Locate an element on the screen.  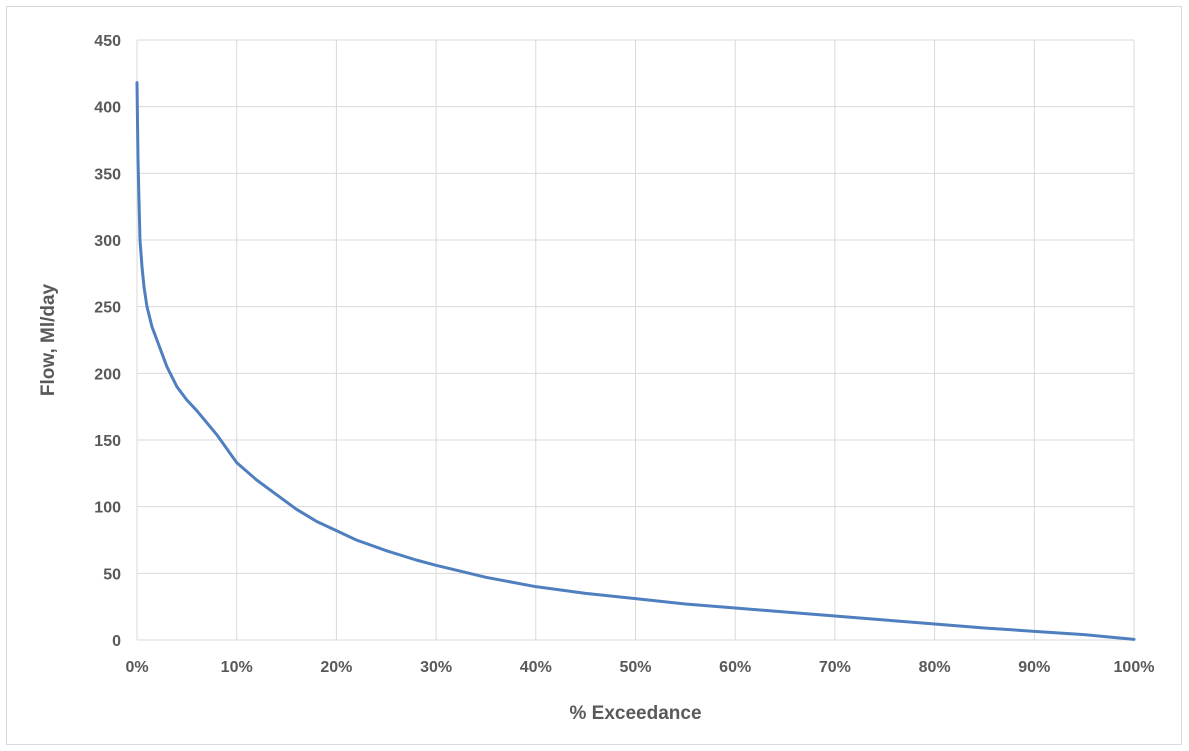
y-tick-label: 150 is located at coordinates (107, 441).